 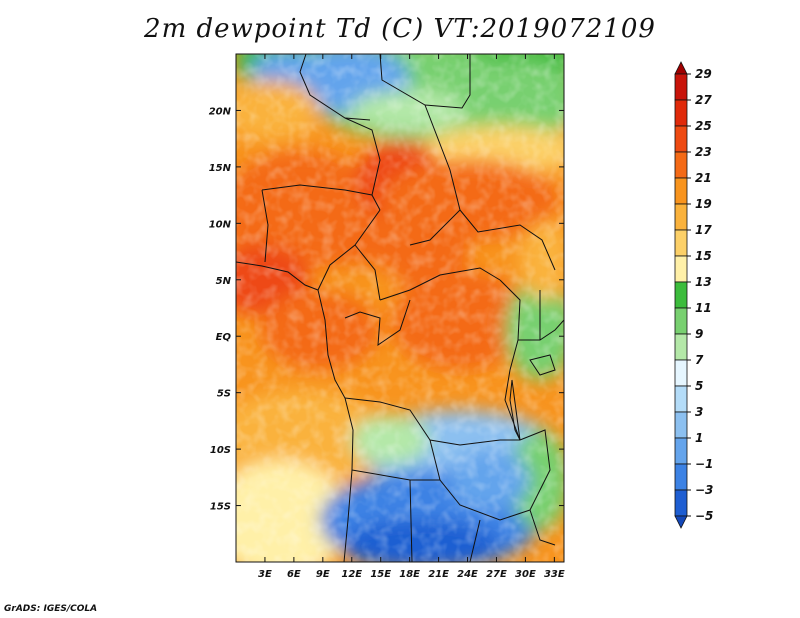 I want to click on lon-tick-label: 33E, so click(x=554, y=574).